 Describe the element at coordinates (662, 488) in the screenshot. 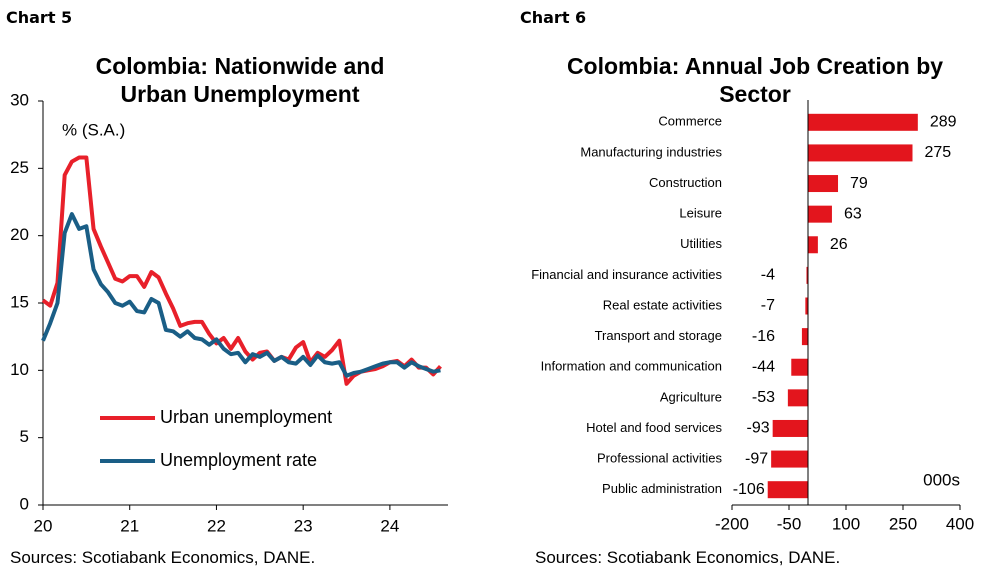

I see `category-label: Public administration` at that location.